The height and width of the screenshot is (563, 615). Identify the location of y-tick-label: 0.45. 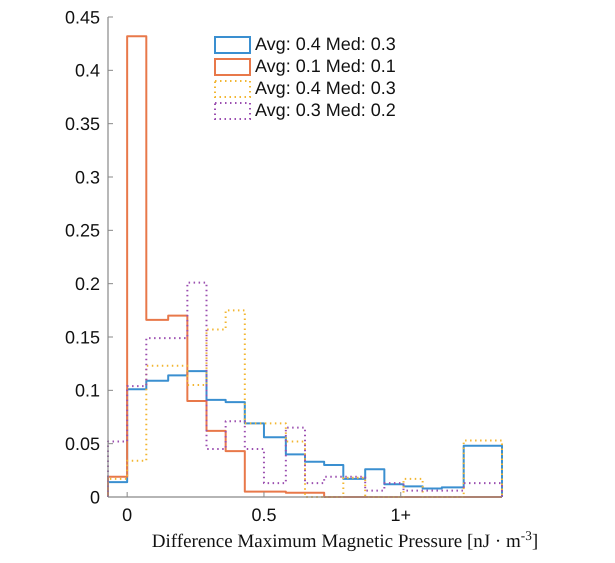
(82, 17).